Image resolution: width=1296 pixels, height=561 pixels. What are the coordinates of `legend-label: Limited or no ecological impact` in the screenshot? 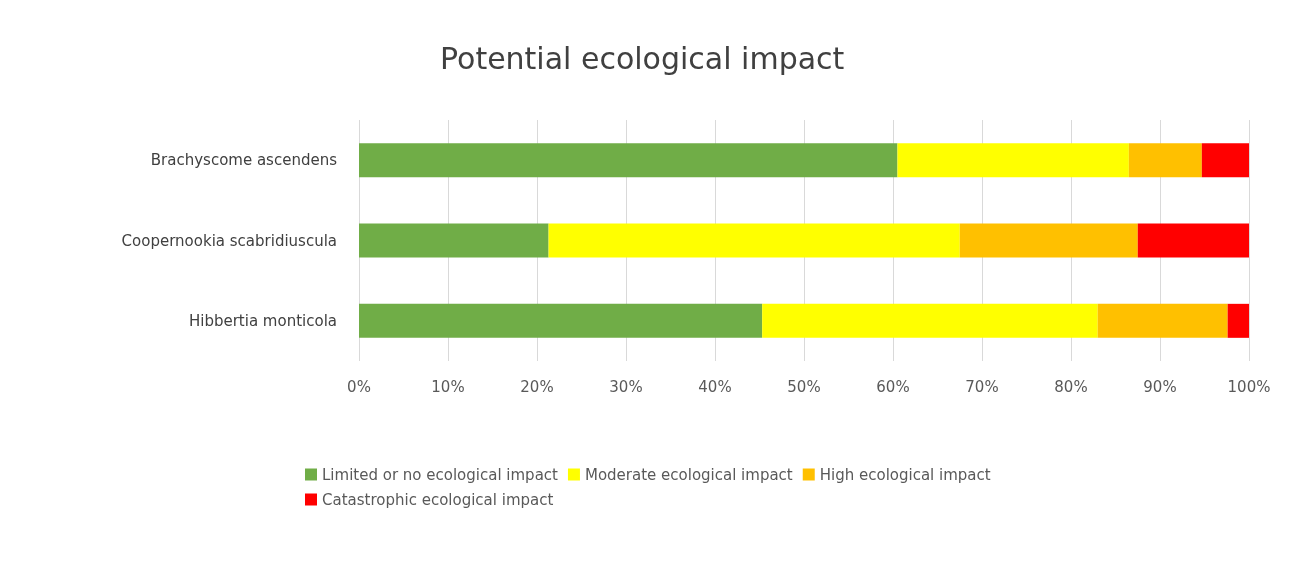 It's located at (440, 474).